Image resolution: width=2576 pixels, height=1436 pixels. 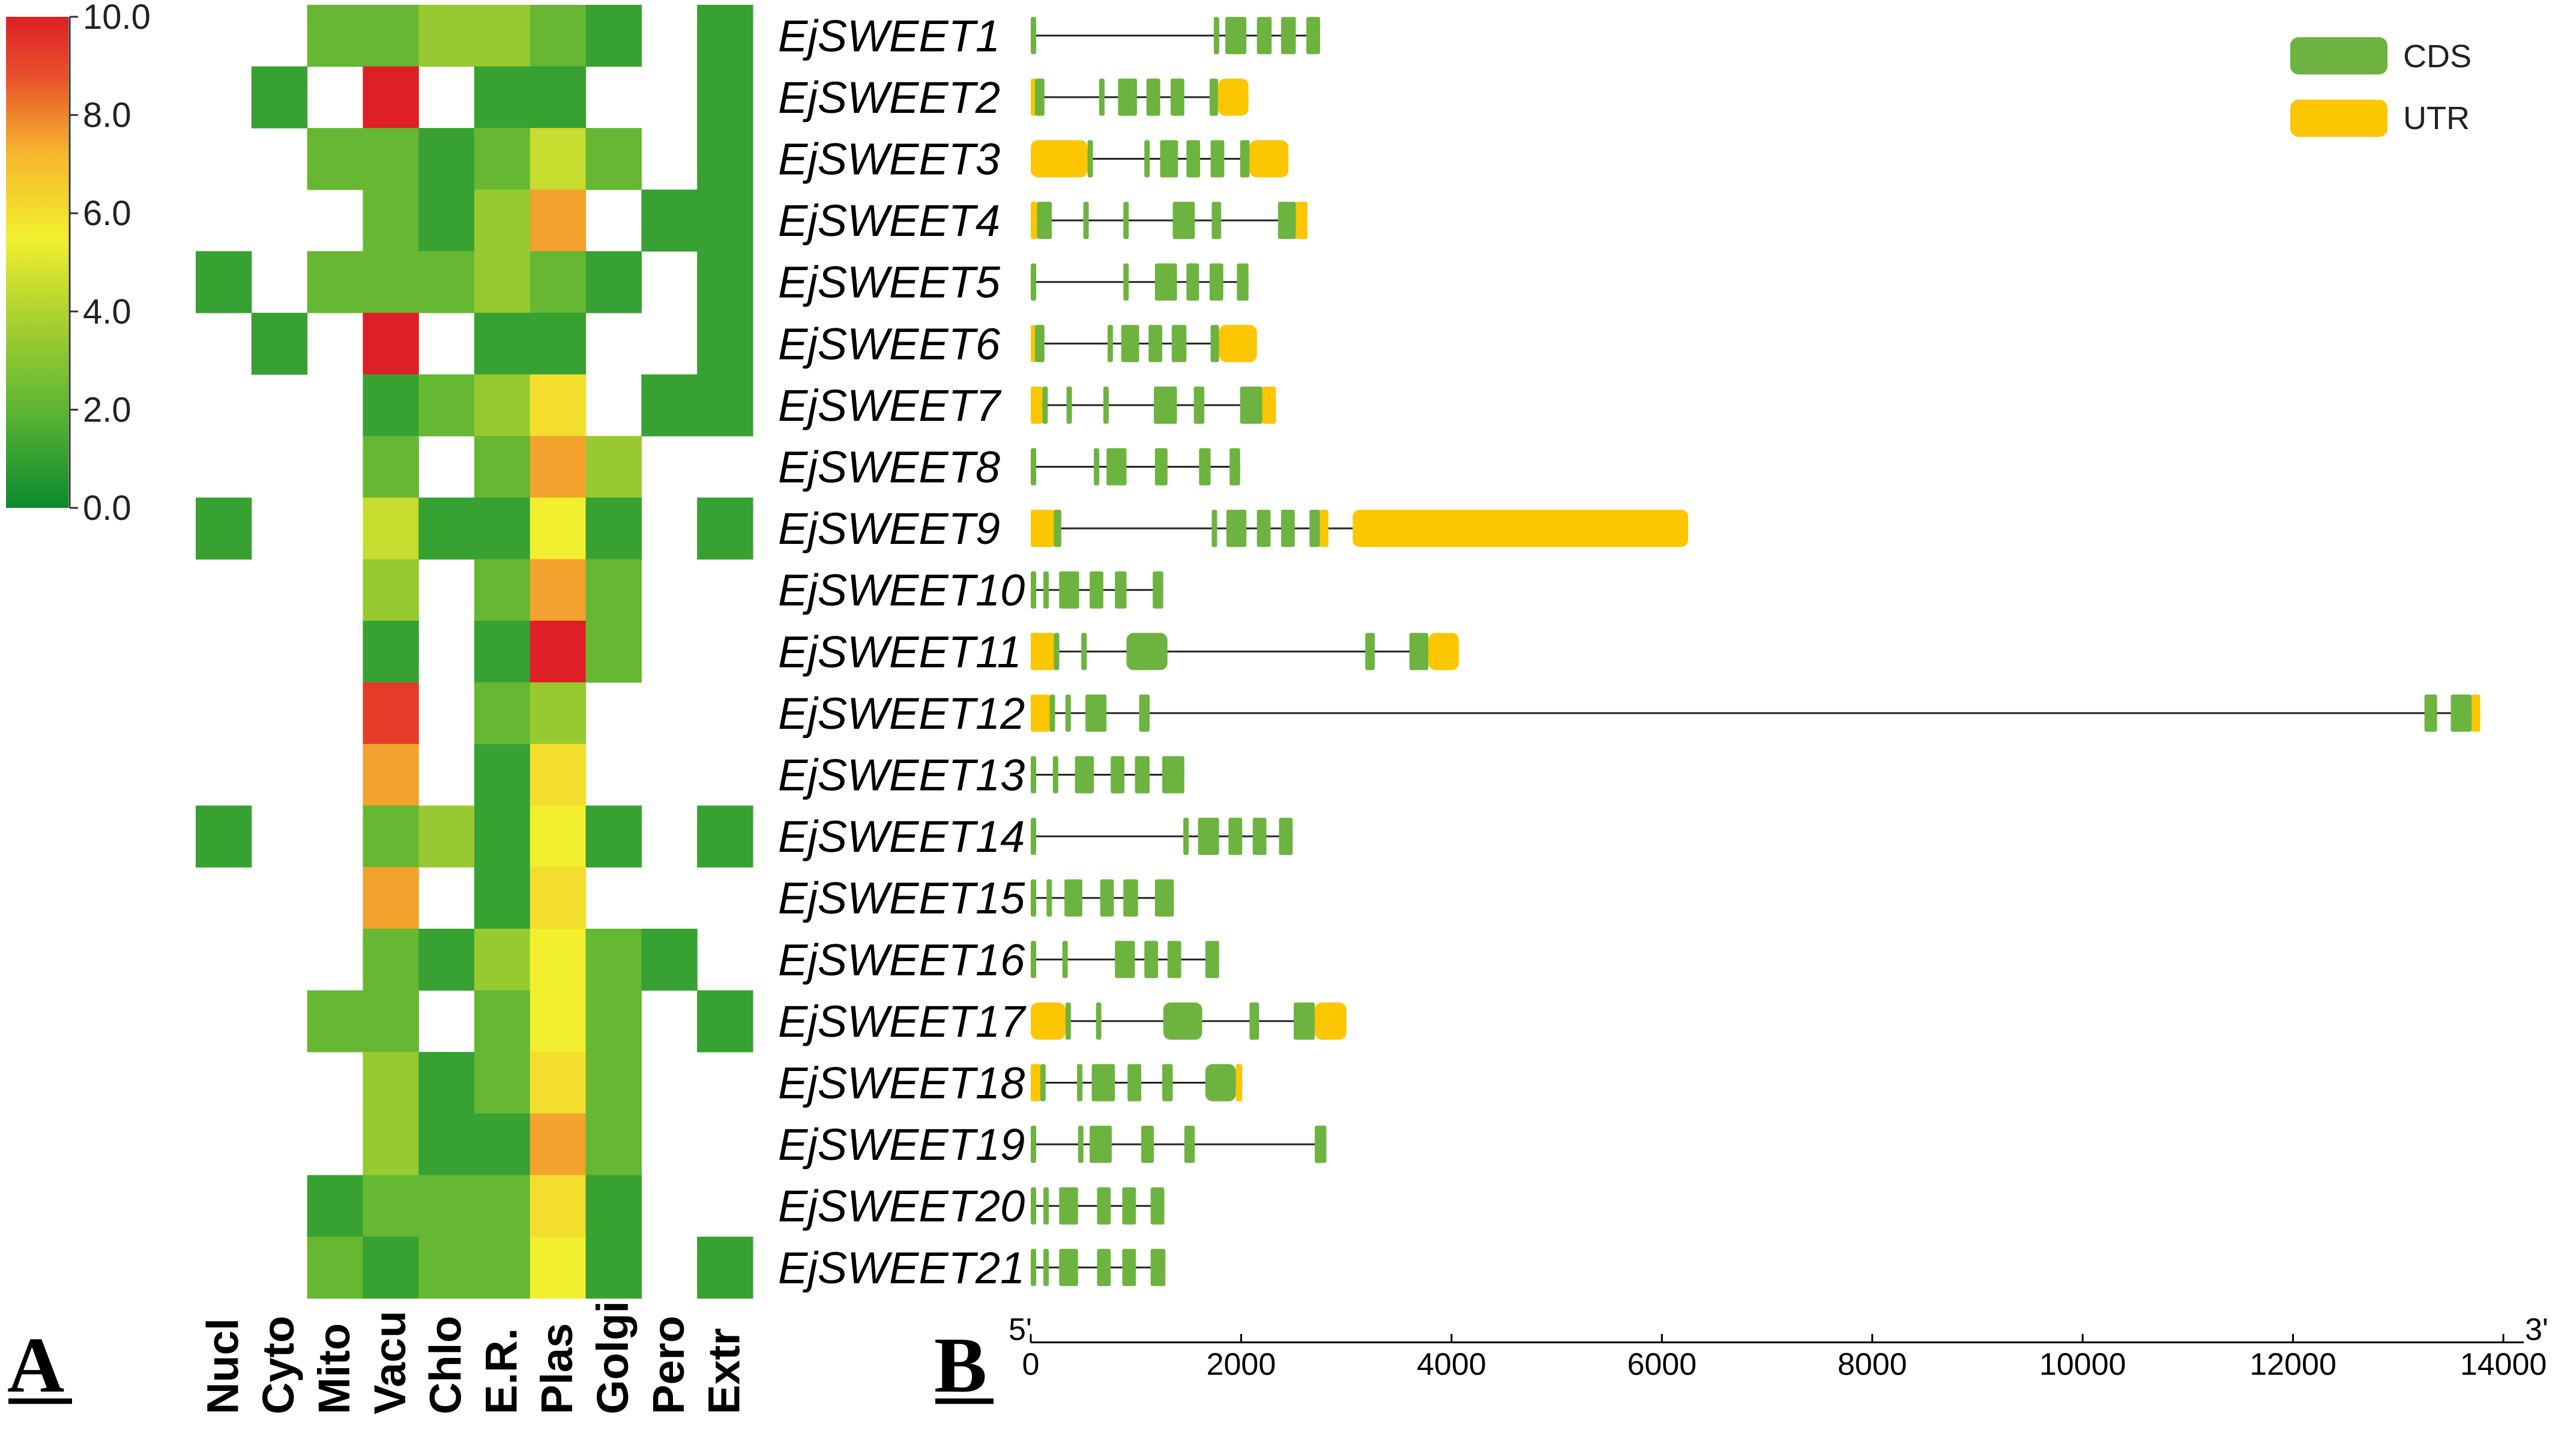 I want to click on gene-label: EjSWEET15, so click(x=901, y=898).